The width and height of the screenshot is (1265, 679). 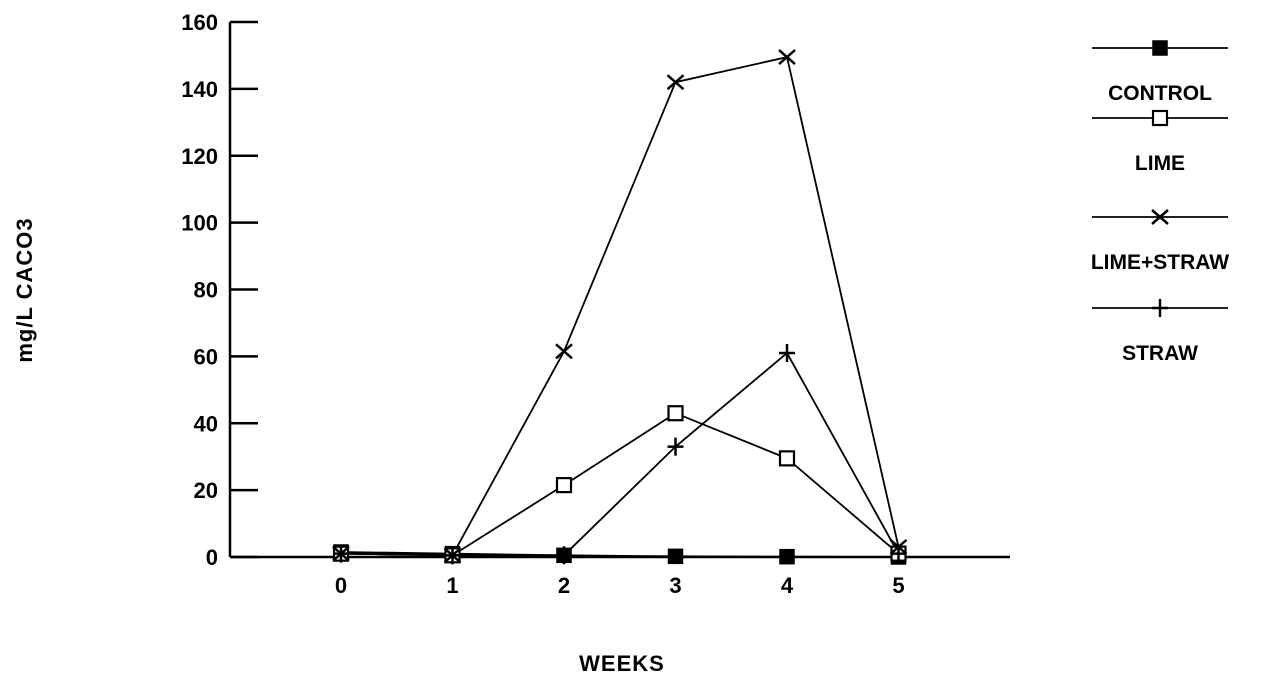 I want to click on x-tick-label: 4, so click(x=787, y=585).